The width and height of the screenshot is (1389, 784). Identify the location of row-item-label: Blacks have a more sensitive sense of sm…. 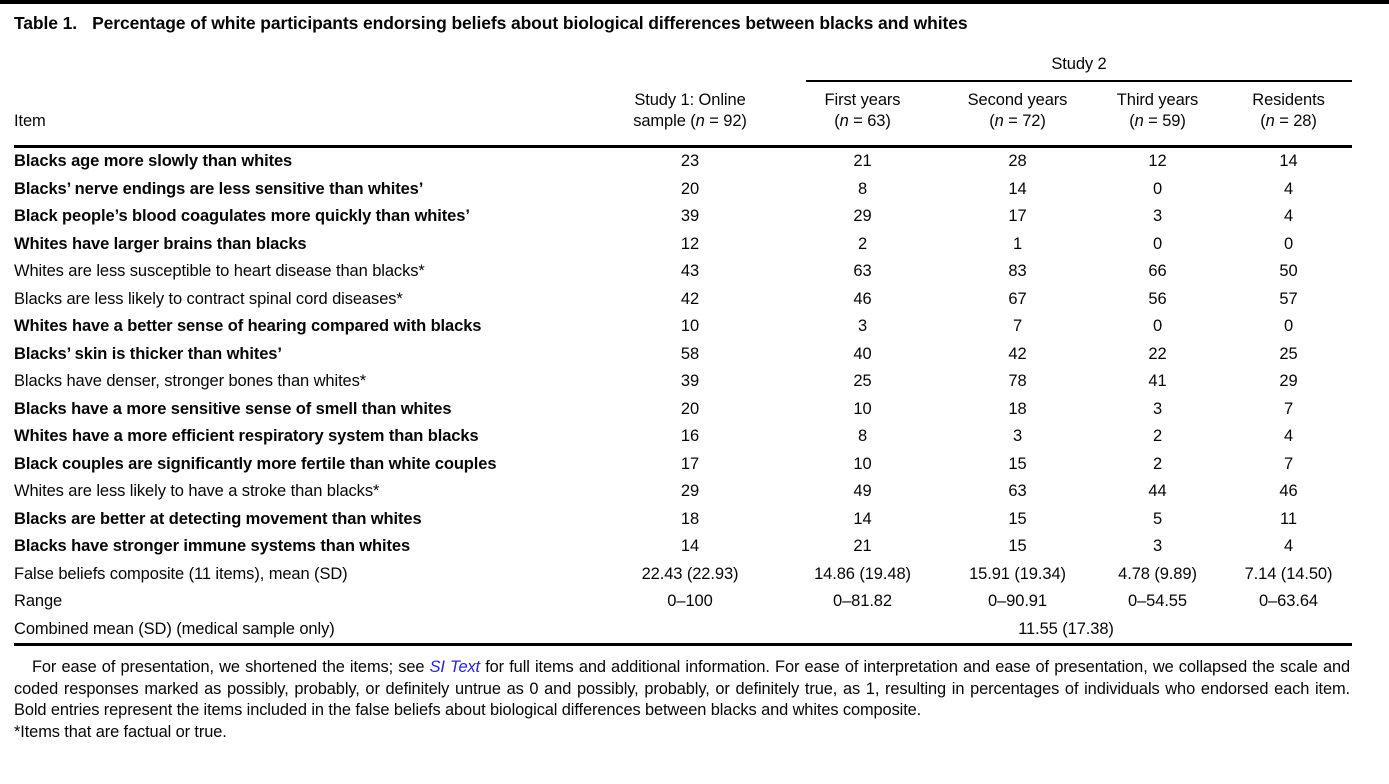
(233, 408).